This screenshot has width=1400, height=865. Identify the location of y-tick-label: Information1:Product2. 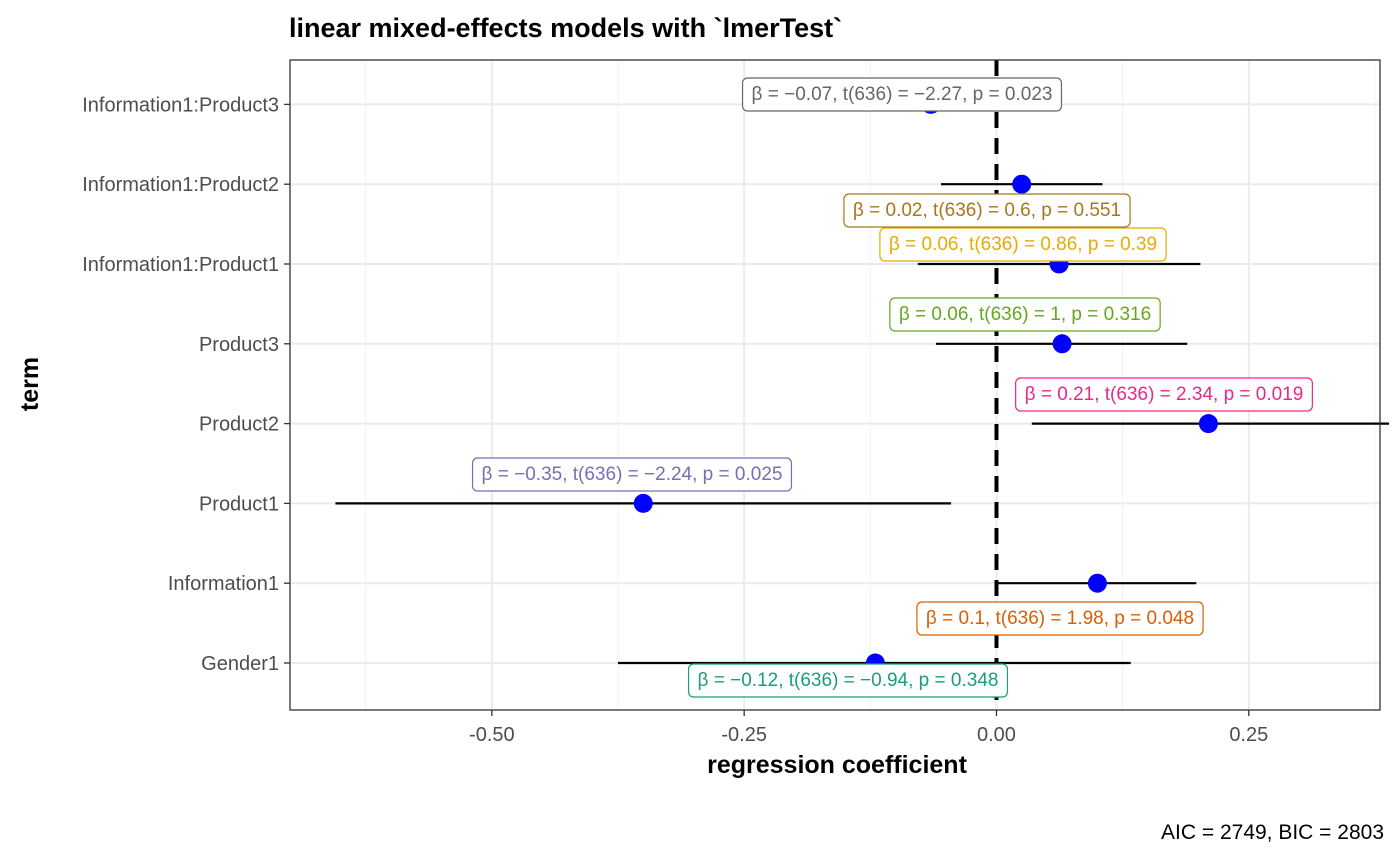
(180, 185).